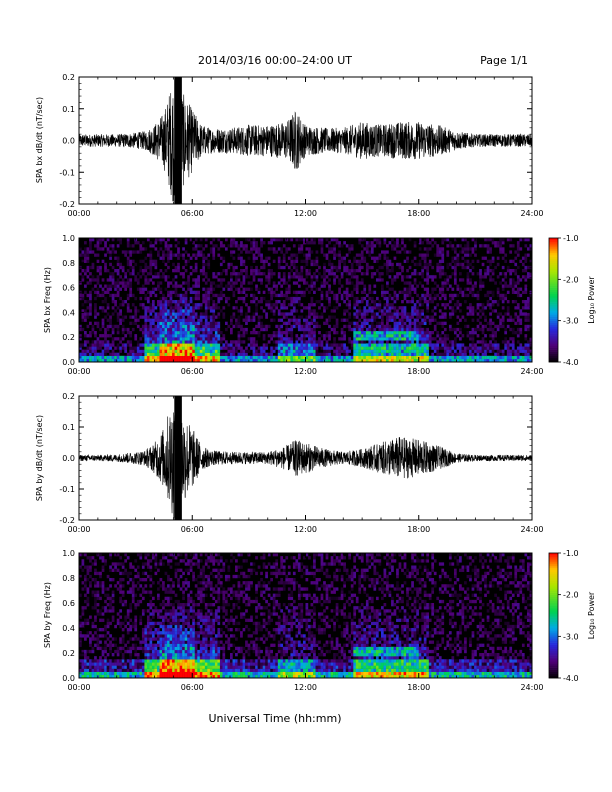  I want to click on colorbar-band, so click(553, 317).